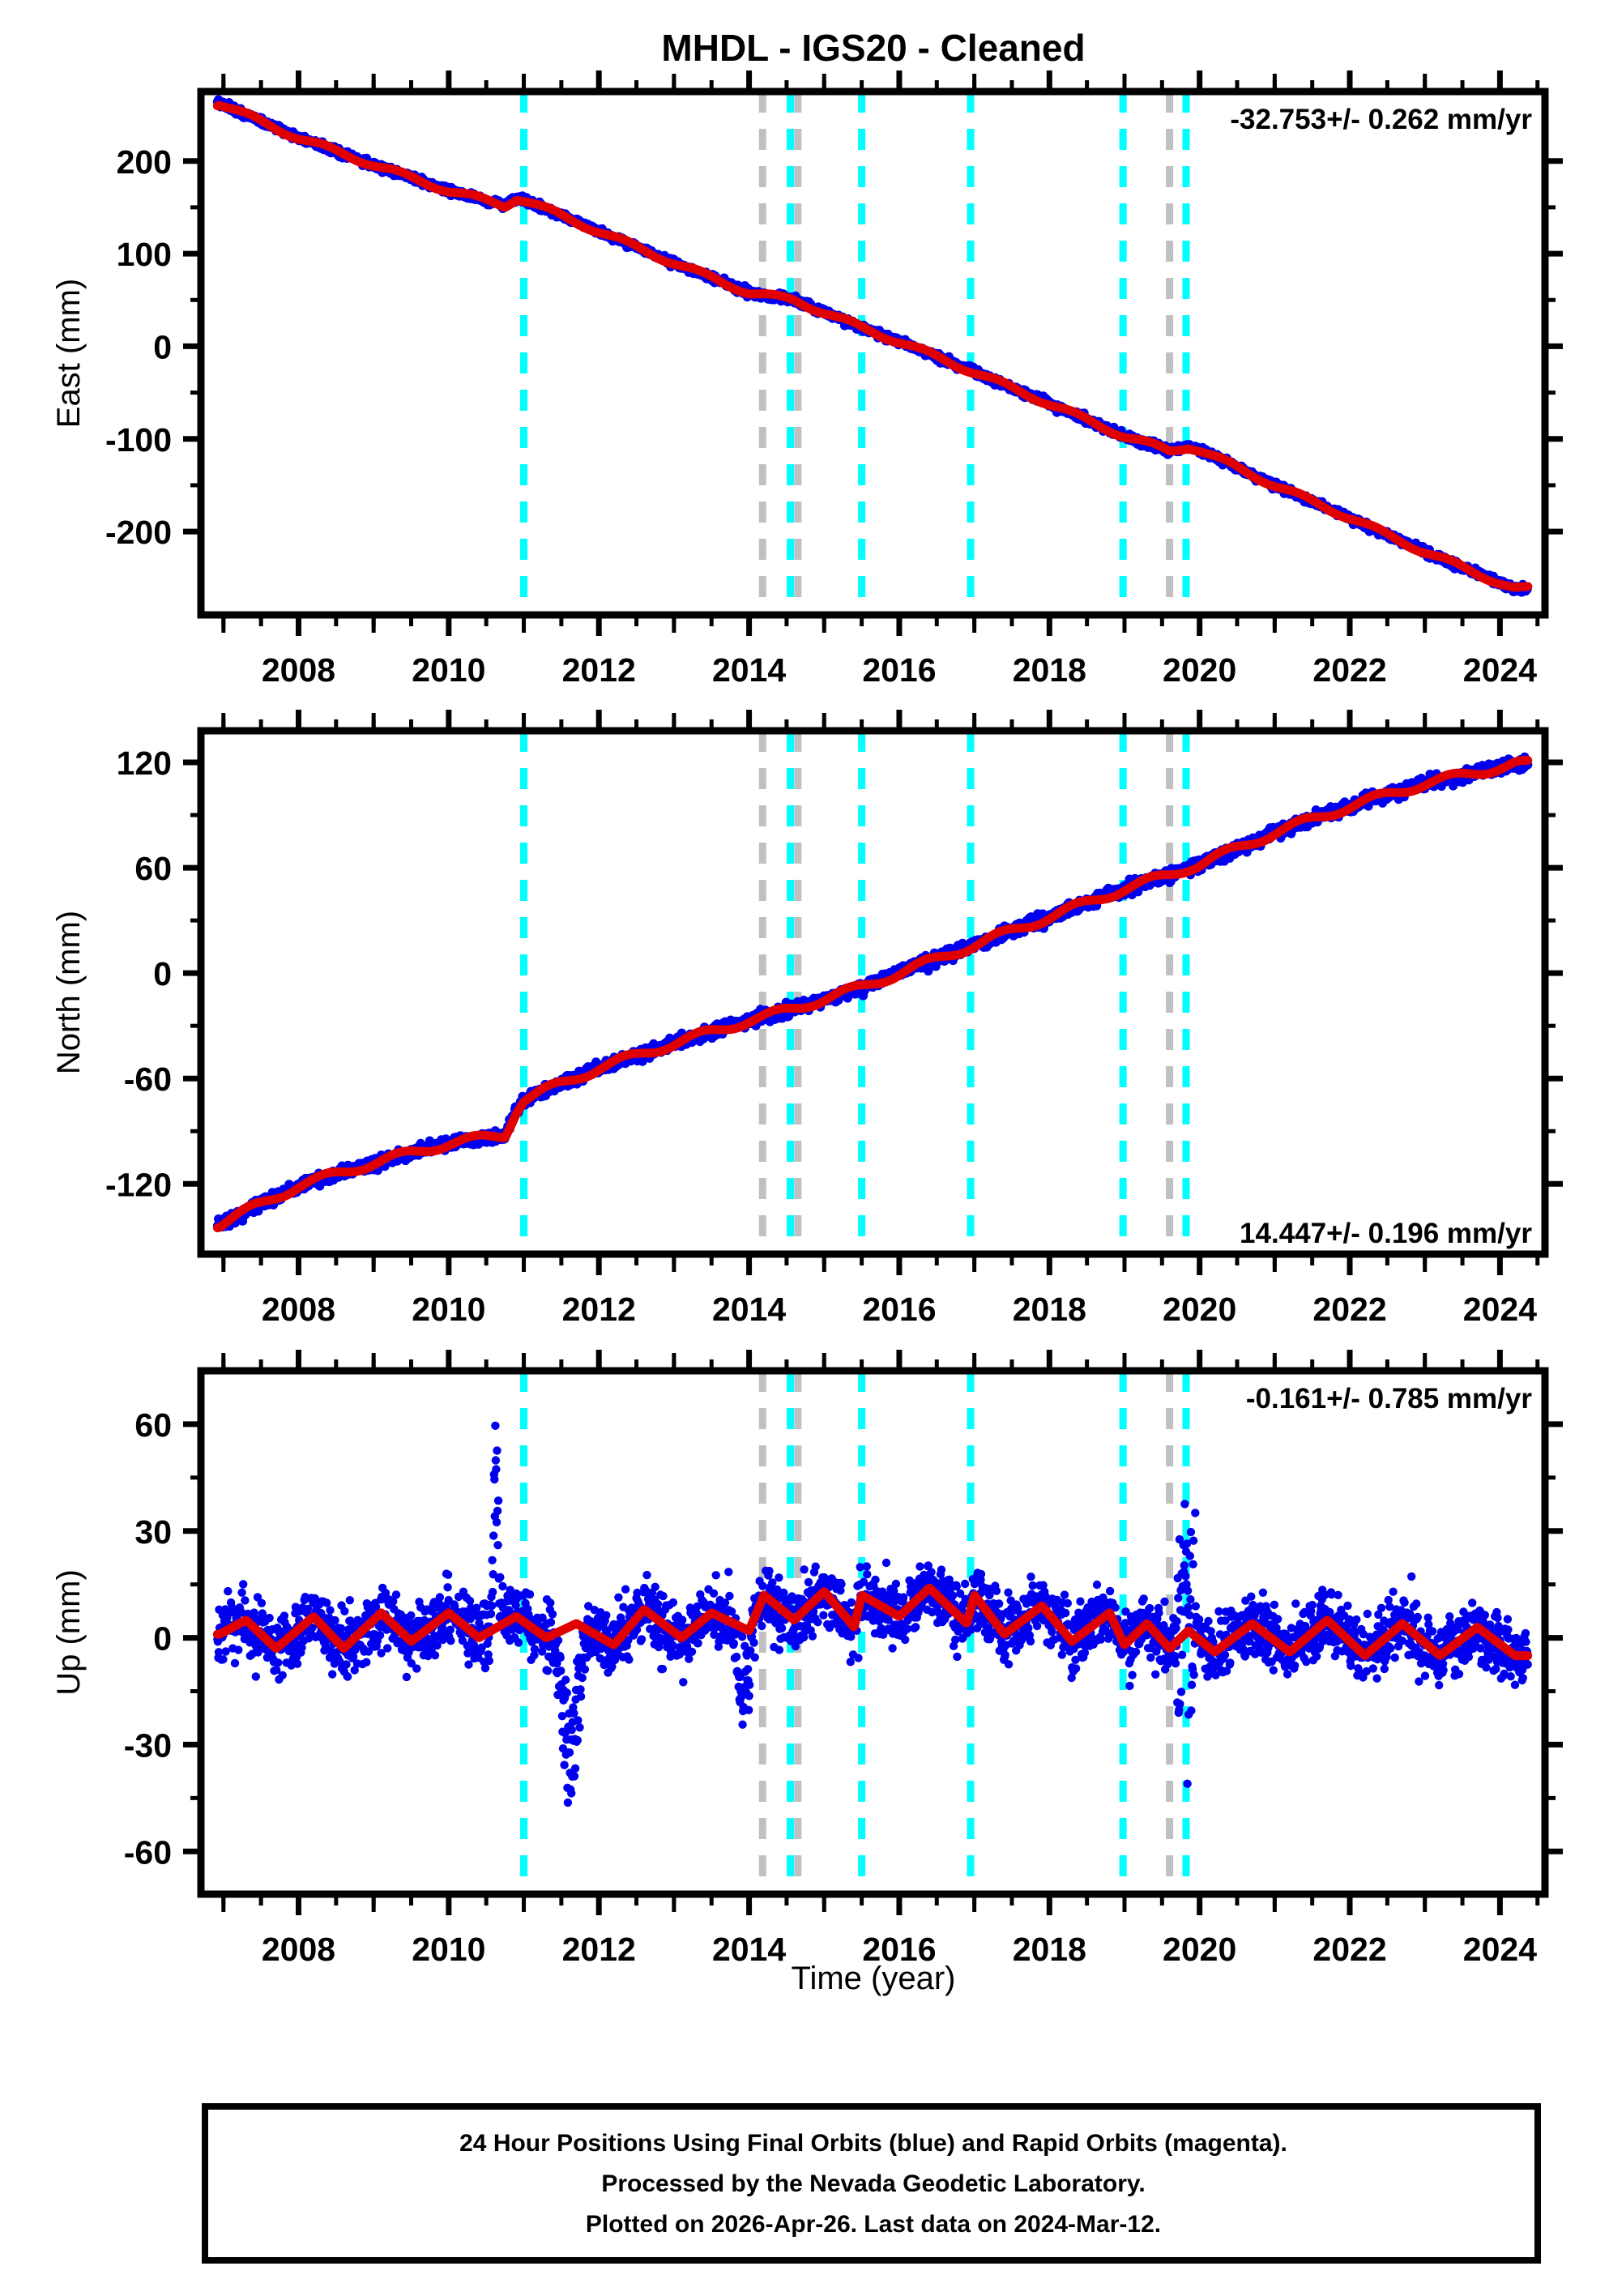 The image size is (1609, 2296). What do you see at coordinates (1389, 1399) in the screenshot?
I see `rate-annotation-up: -0.161+/- 0.785 mm/yr` at bounding box center [1389, 1399].